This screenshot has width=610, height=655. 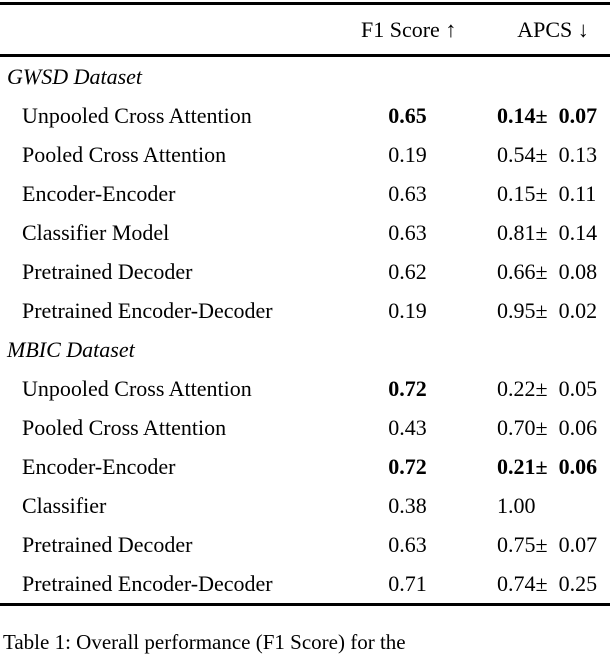 What do you see at coordinates (305, 76) in the screenshot?
I see `section-row-gwsd: GWSD Dataset` at bounding box center [305, 76].